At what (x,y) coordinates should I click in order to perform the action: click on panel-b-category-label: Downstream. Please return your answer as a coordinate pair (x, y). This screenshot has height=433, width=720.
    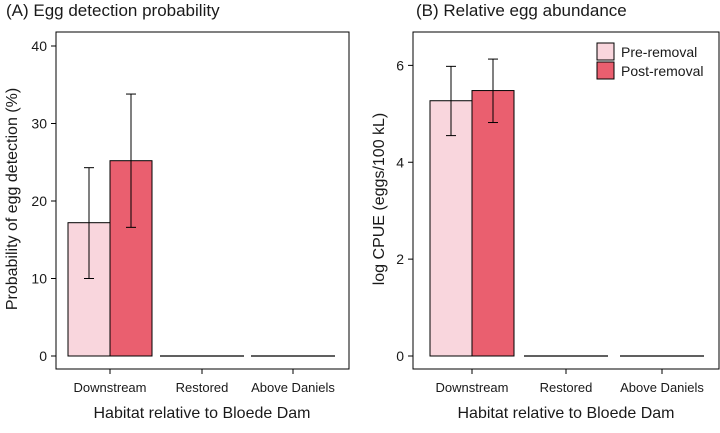
    Looking at the image, I should click on (472, 387).